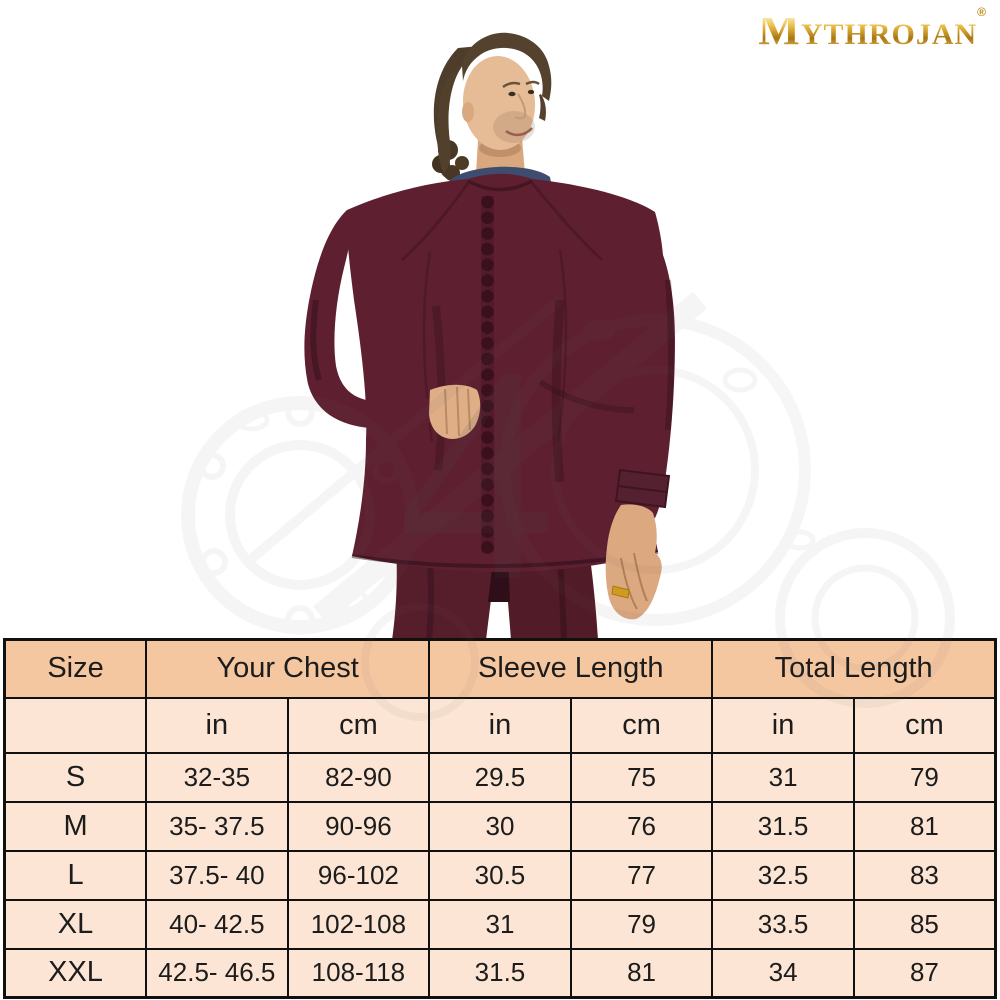 The image size is (1000, 1000). I want to click on value-cell: 76, so click(641, 826).